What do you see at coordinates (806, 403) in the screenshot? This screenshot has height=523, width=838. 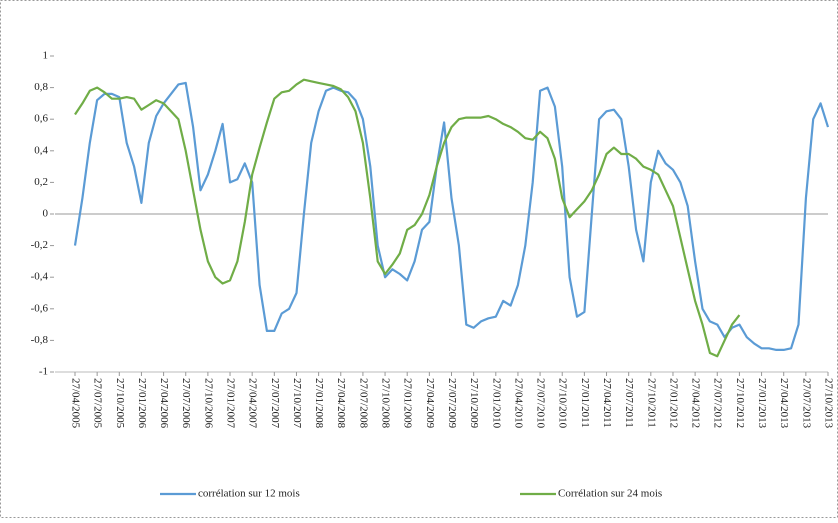 I see `x-tick-label: 27/07/2013` at bounding box center [806, 403].